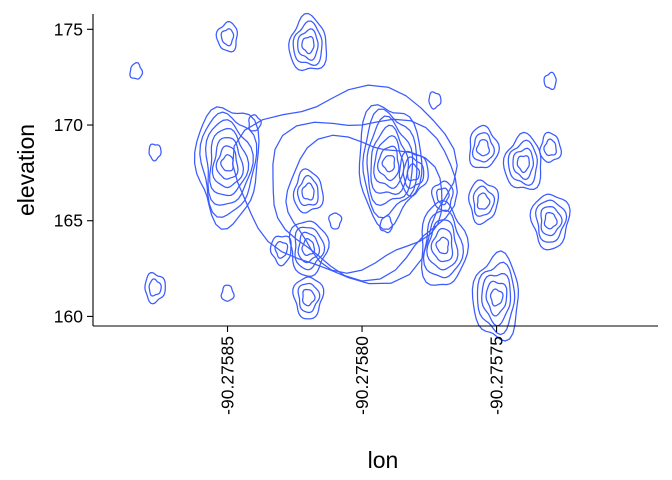  I want to click on x-tick-label: -90.27580, so click(362, 375).